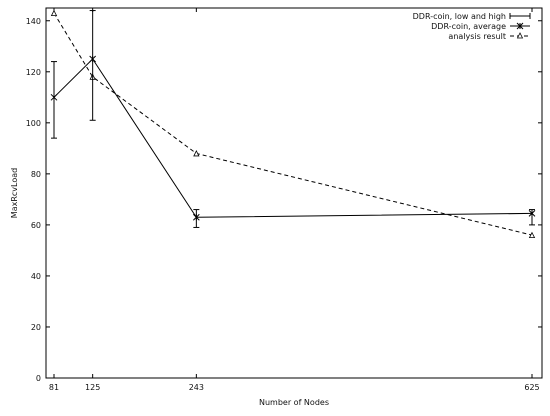  What do you see at coordinates (33, 21) in the screenshot?
I see `y-tick-label: 140` at bounding box center [33, 21].